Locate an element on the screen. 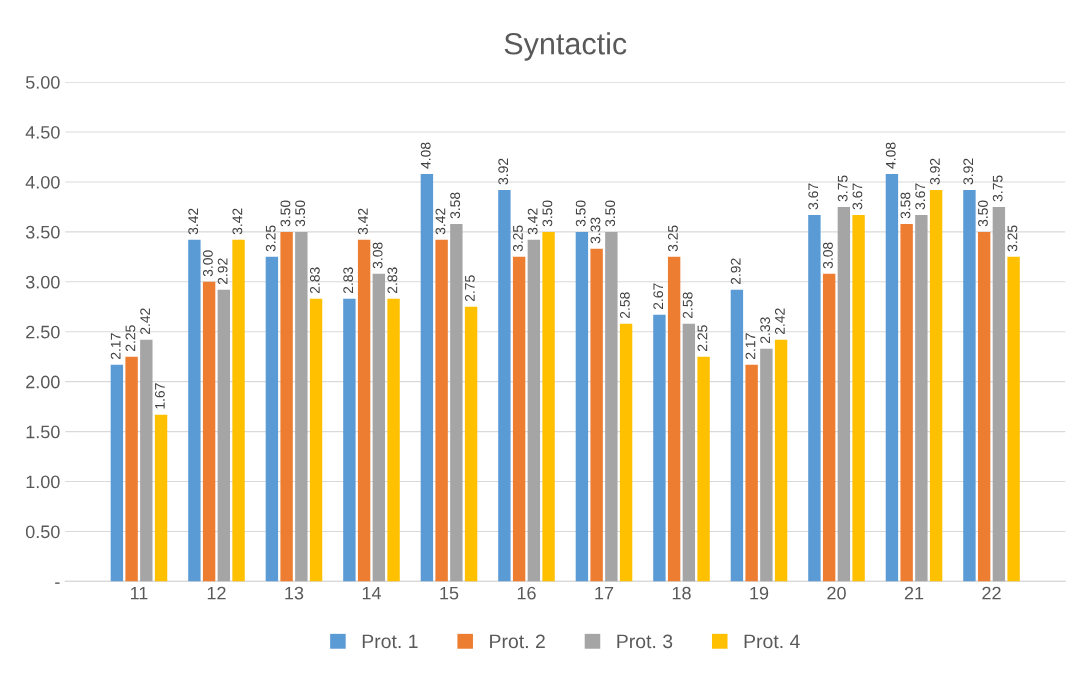  x-tick-label: 20 is located at coordinates (836, 593).